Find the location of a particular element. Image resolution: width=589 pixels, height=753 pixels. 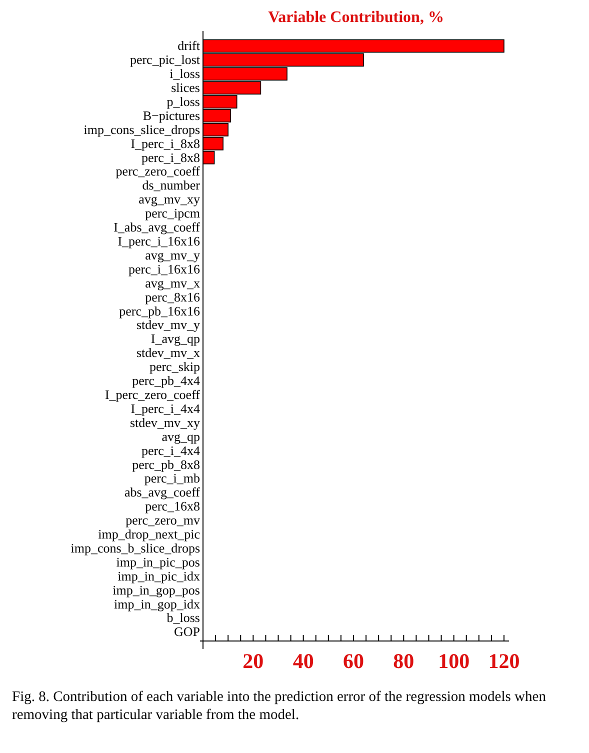

chart-title: Variable Contribution, % is located at coordinates (356, 17).